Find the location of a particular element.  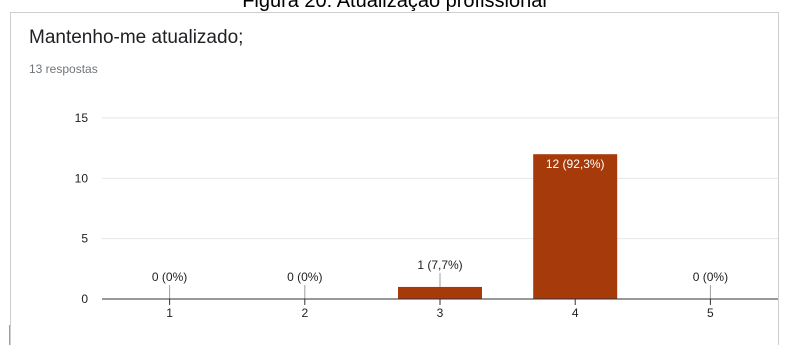

y-tick-label: 15 is located at coordinates (82, 118).